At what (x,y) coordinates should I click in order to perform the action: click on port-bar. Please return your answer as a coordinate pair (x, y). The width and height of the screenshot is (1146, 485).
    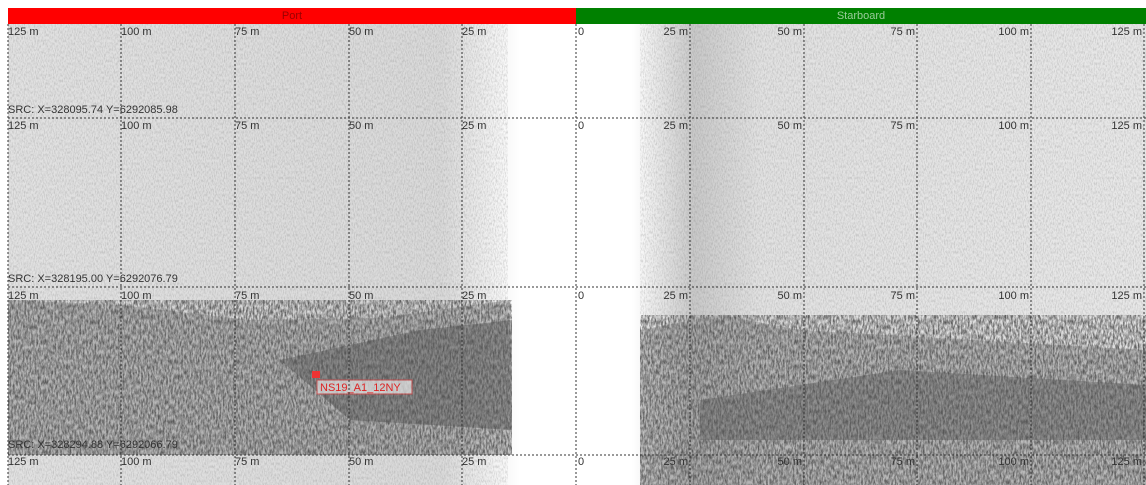
    Looking at the image, I should click on (292, 16).